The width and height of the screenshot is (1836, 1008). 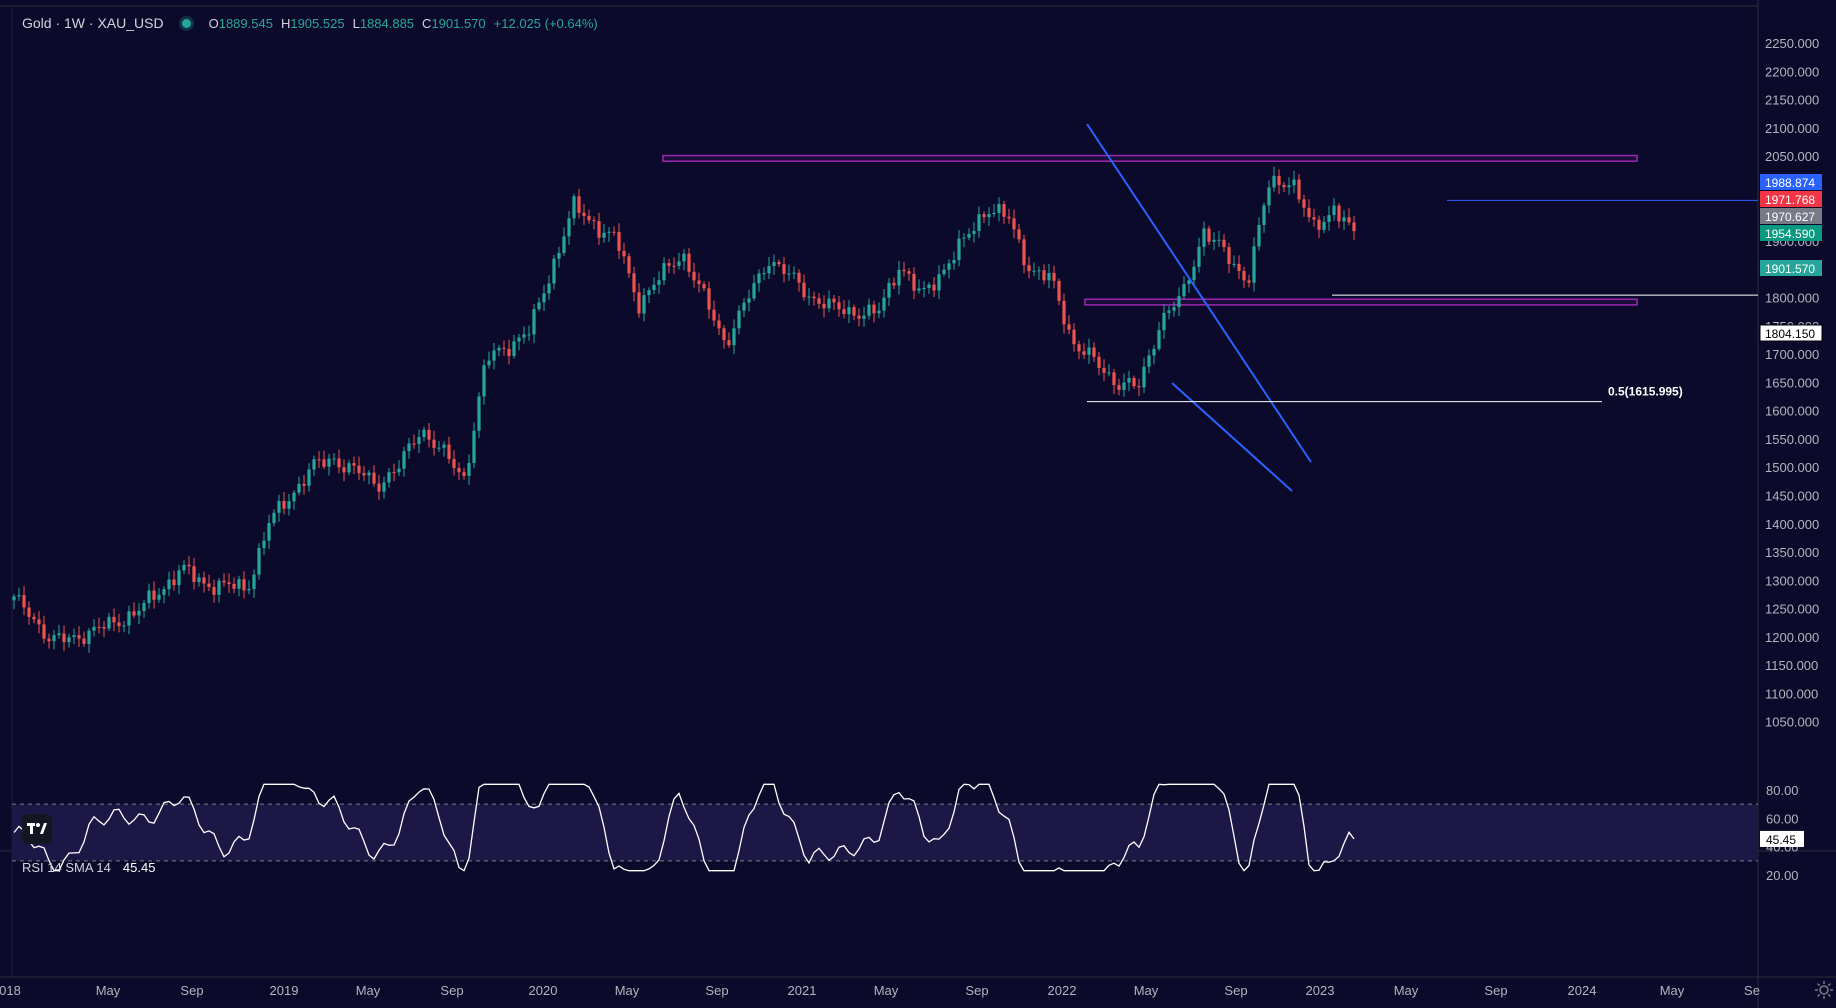 What do you see at coordinates (1792, 128) in the screenshot?
I see `price-scale-label: 2100.000` at bounding box center [1792, 128].